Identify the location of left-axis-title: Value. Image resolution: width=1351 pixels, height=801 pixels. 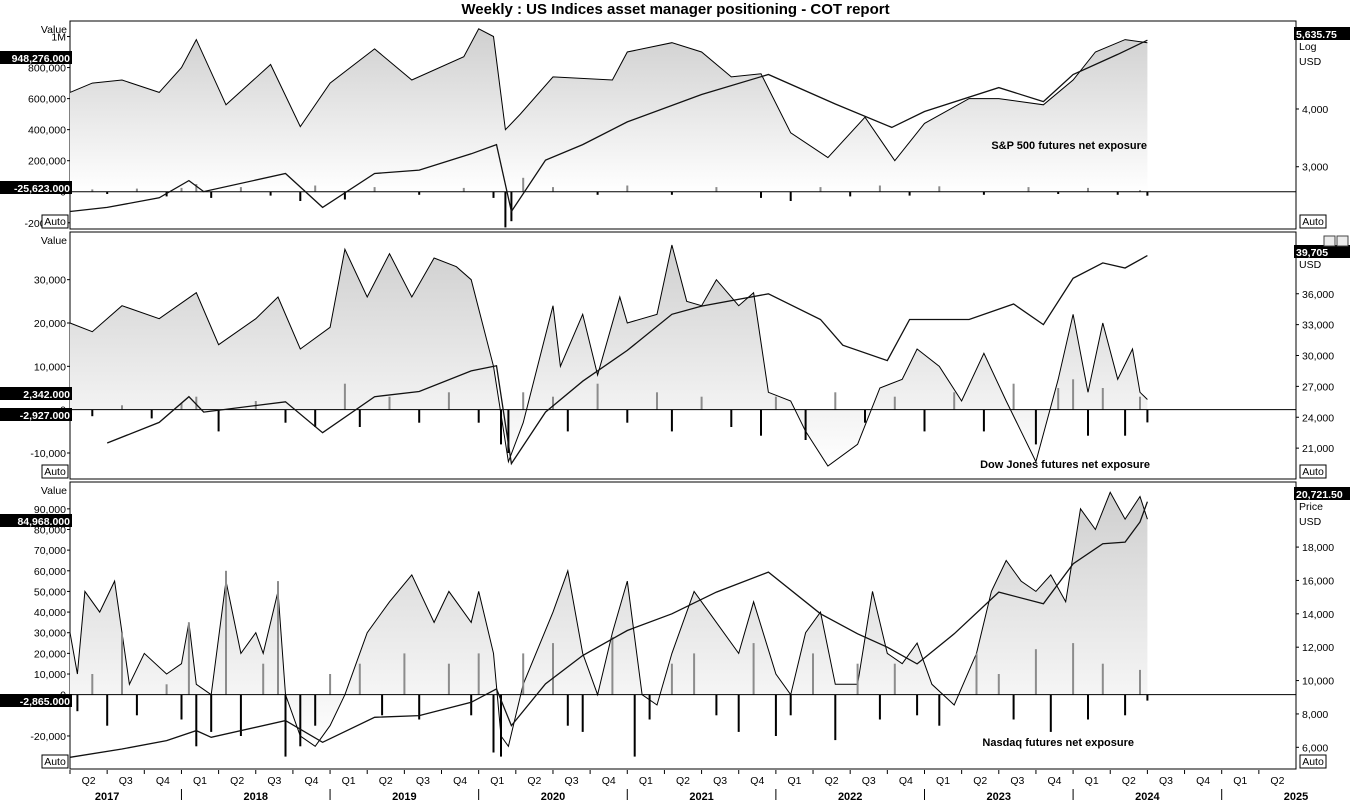
(54, 491).